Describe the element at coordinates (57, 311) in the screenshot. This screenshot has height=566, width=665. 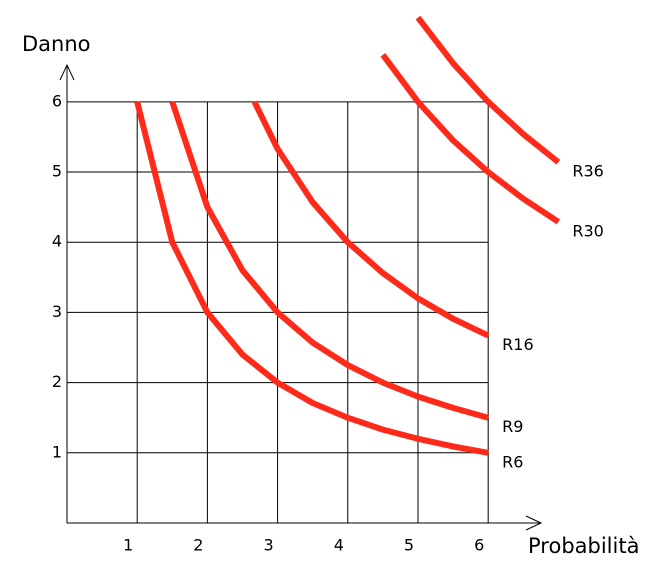
I see `y-tick-label: 3` at that location.